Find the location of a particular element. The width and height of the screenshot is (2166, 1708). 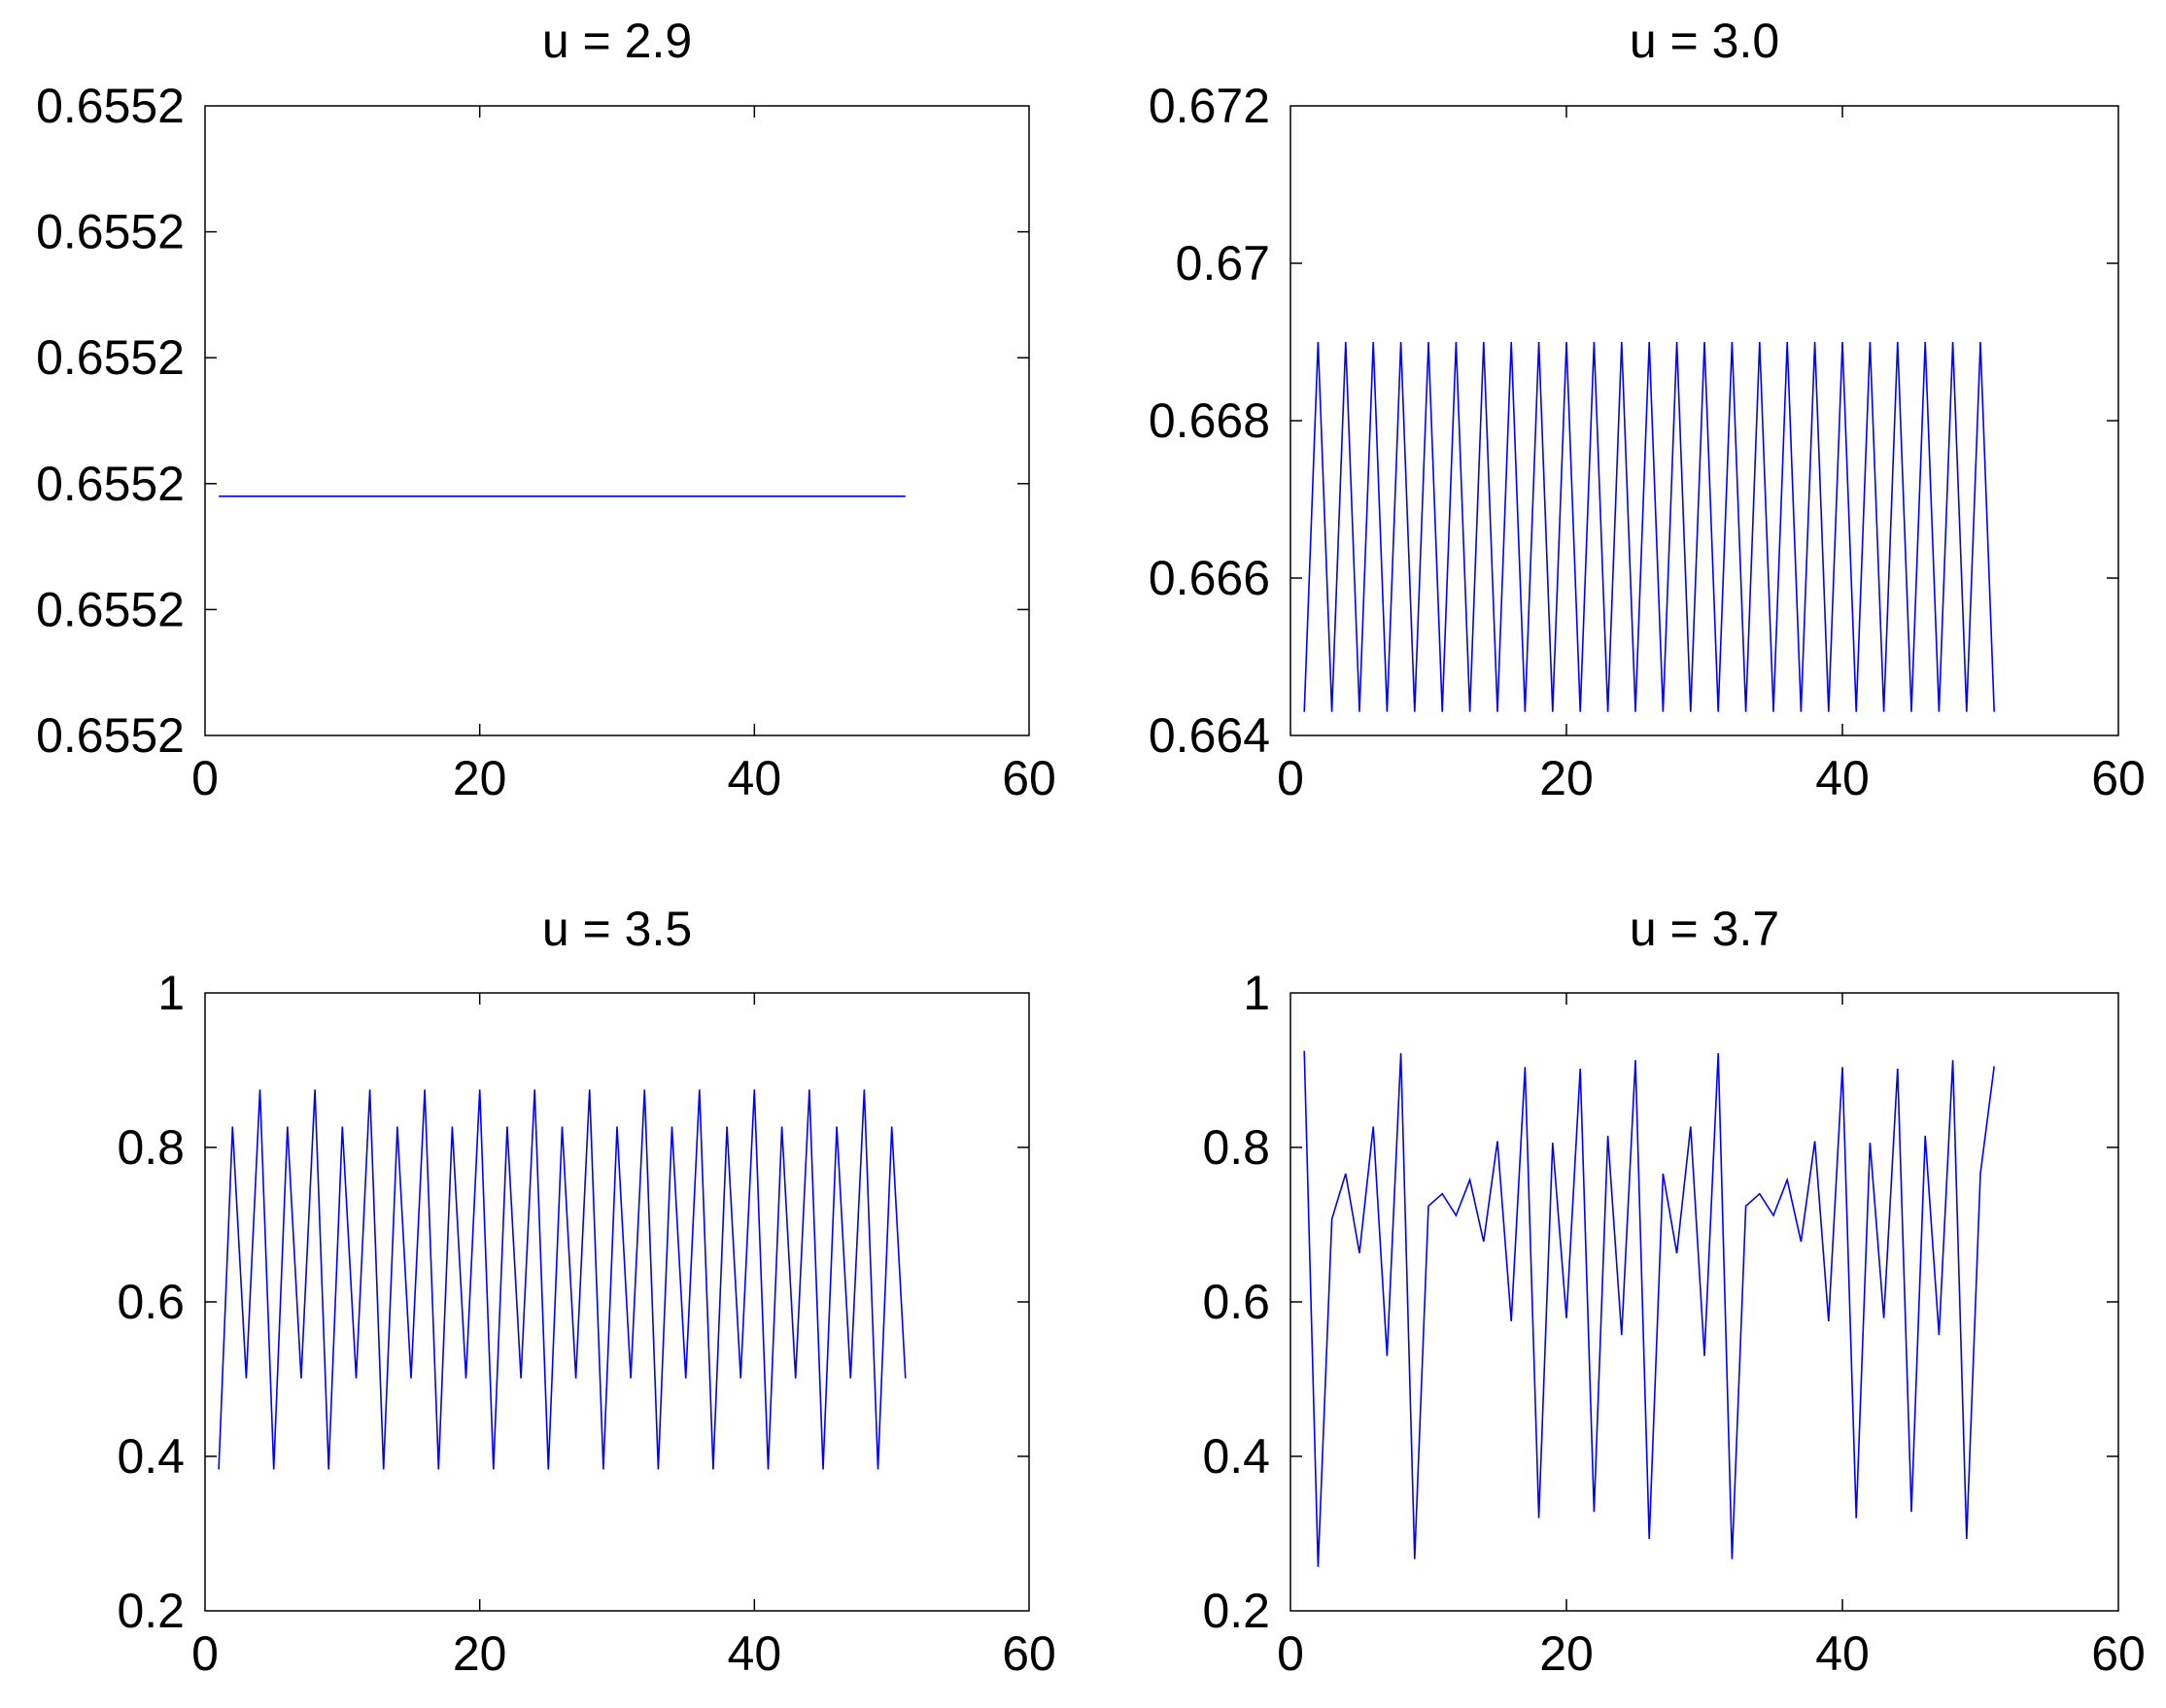

y-tick-label: 0.672 is located at coordinates (1209, 106).